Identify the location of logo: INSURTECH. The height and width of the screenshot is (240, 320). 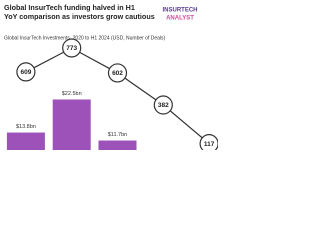
(179, 11).